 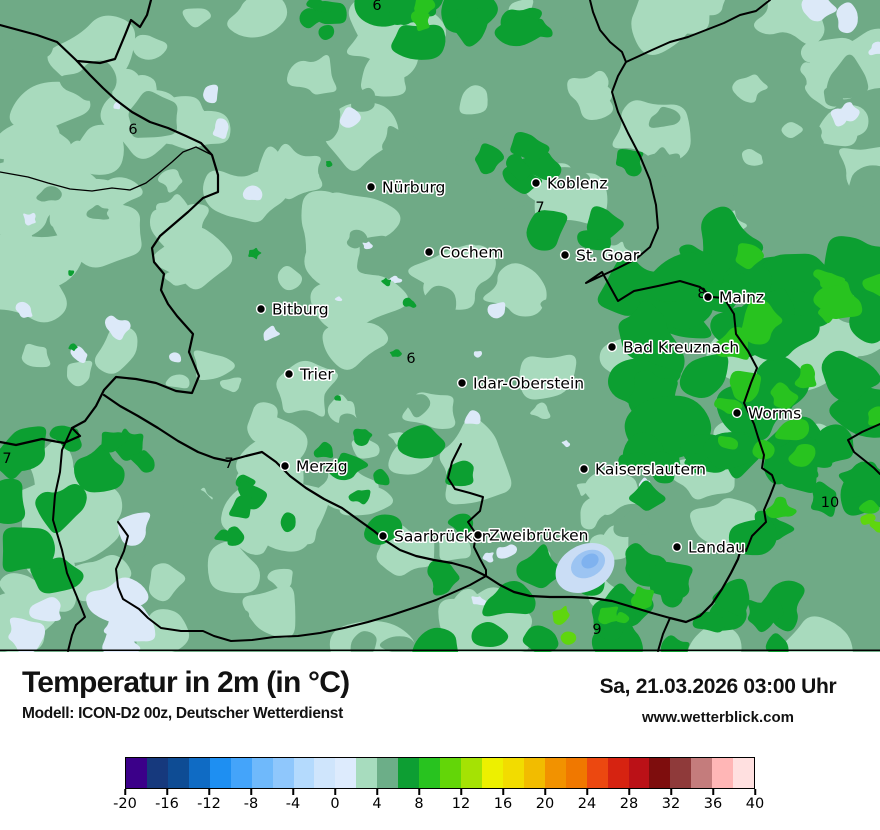 What do you see at coordinates (755, 804) in the screenshot?
I see `colorbar-tick-label: 40` at bounding box center [755, 804].